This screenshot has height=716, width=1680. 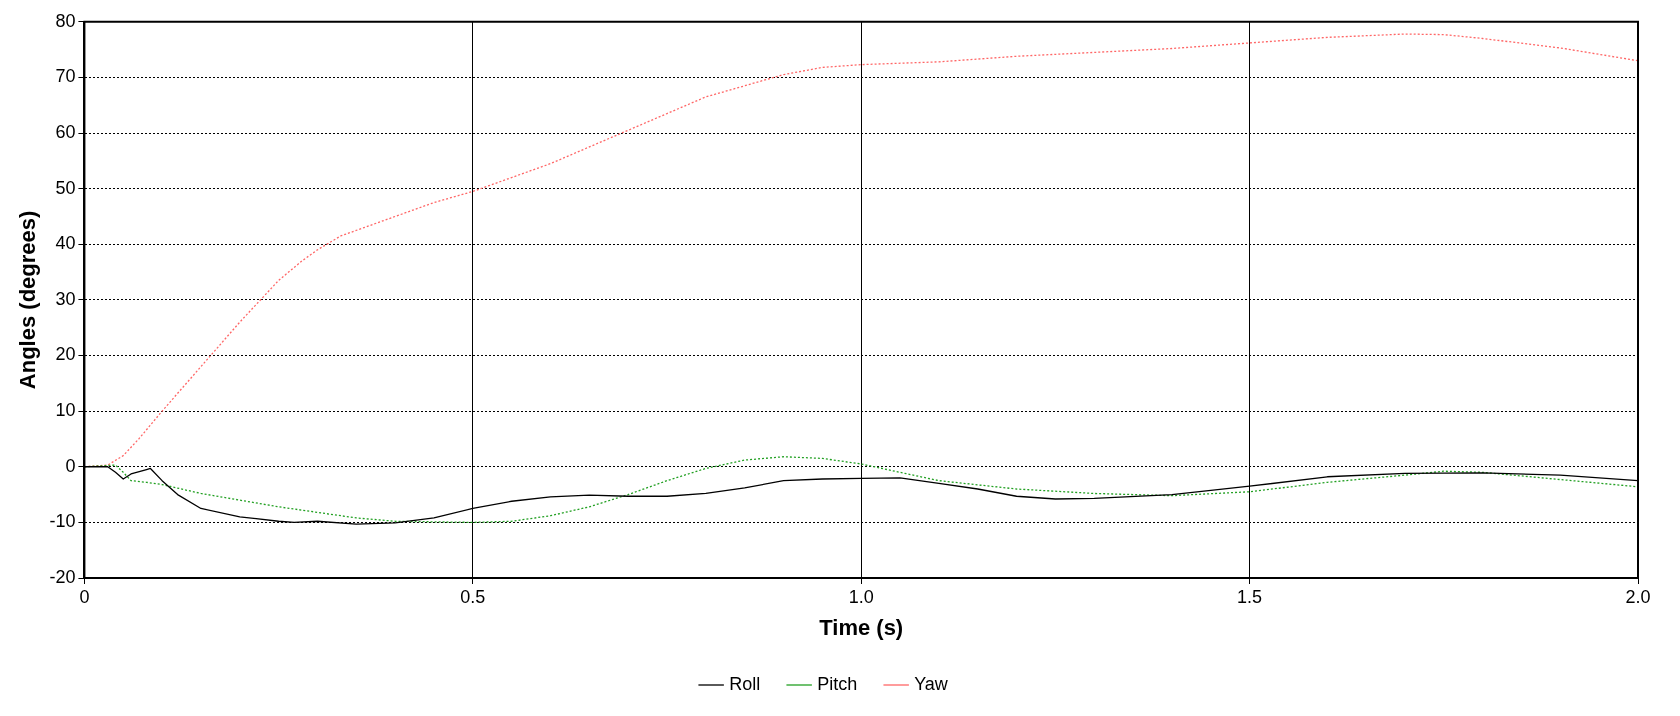 What do you see at coordinates (65, 298) in the screenshot?
I see `y-tick-label: 30` at bounding box center [65, 298].